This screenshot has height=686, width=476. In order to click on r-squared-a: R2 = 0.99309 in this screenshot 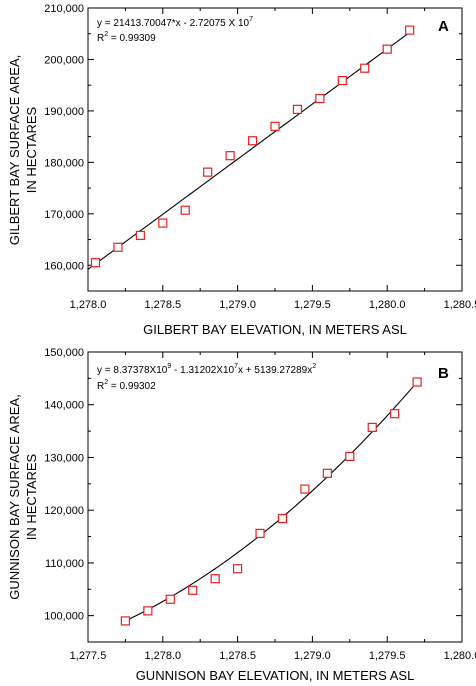, I will do `click(126, 37)`.